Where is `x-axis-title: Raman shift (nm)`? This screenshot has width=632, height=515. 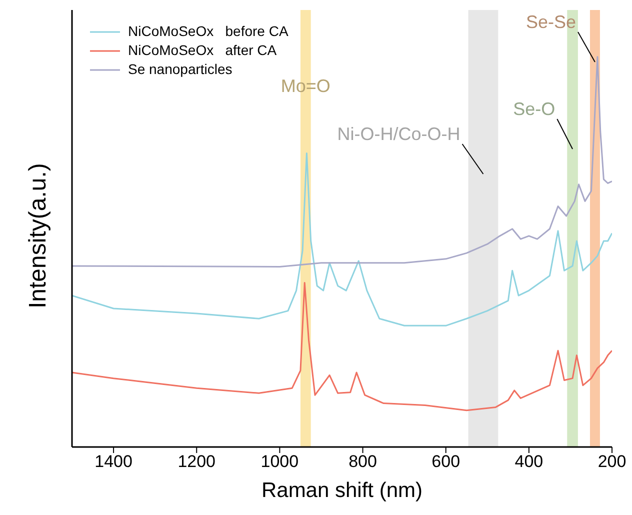 x-axis-title: Raman shift (nm) is located at coordinates (342, 490).